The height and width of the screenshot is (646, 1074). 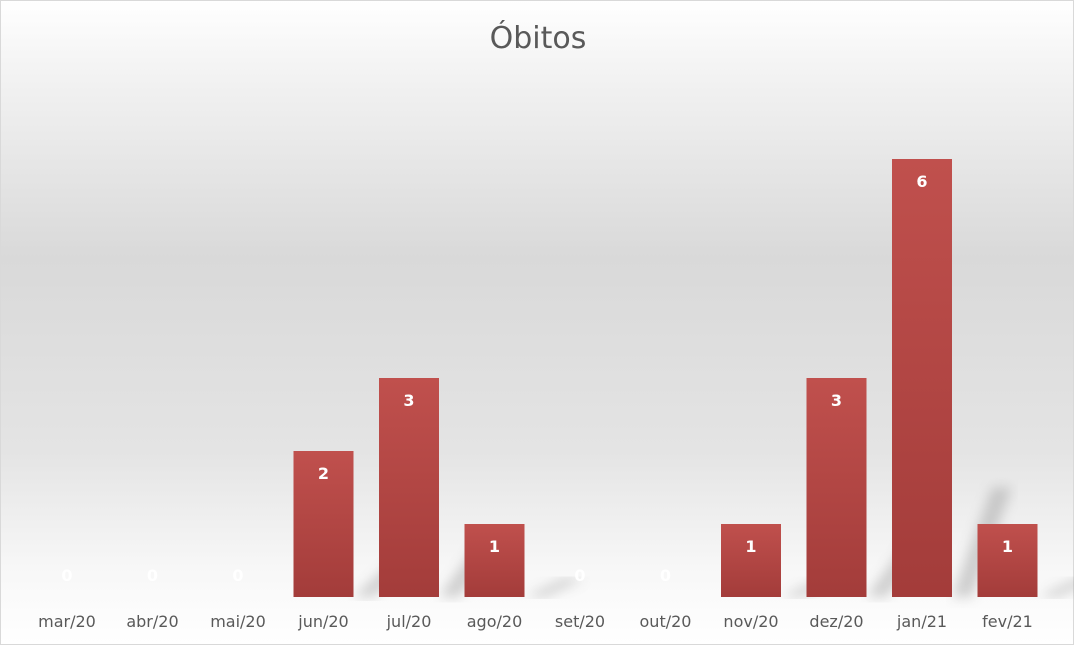 What do you see at coordinates (323, 473) in the screenshot?
I see `data-label: 2` at bounding box center [323, 473].